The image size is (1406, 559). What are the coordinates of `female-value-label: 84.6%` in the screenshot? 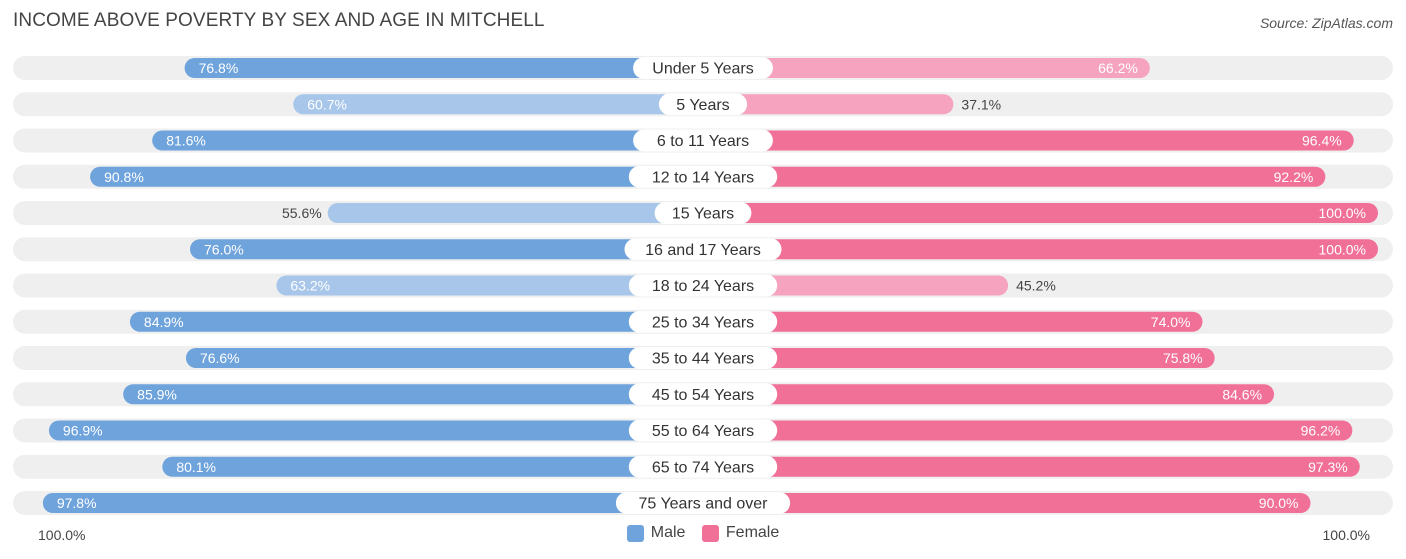 It's located at (1242, 394).